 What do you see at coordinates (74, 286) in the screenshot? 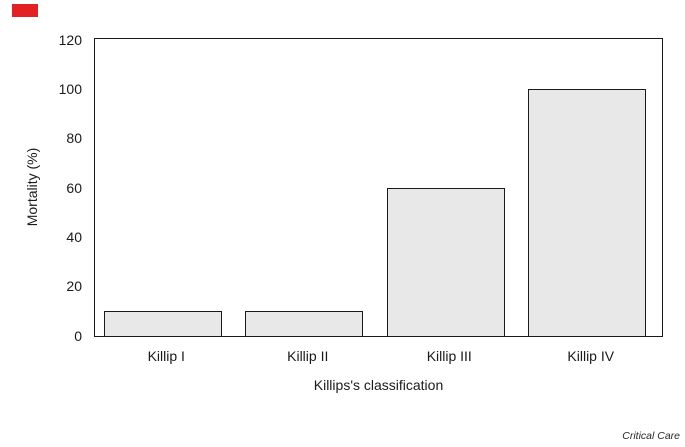
I see `y-tick-label: 20` at bounding box center [74, 286].